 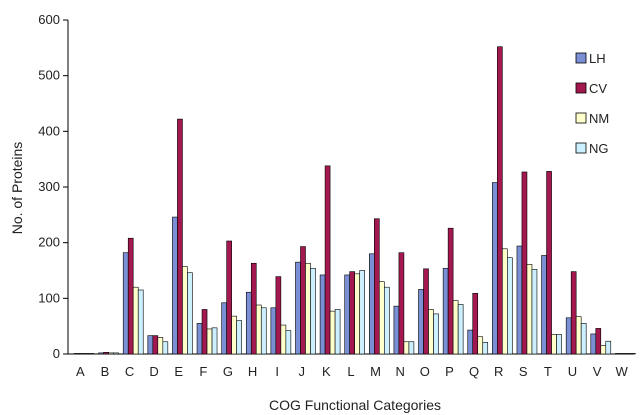 What do you see at coordinates (431, 332) in the screenshot?
I see `bar-NM-O` at bounding box center [431, 332].